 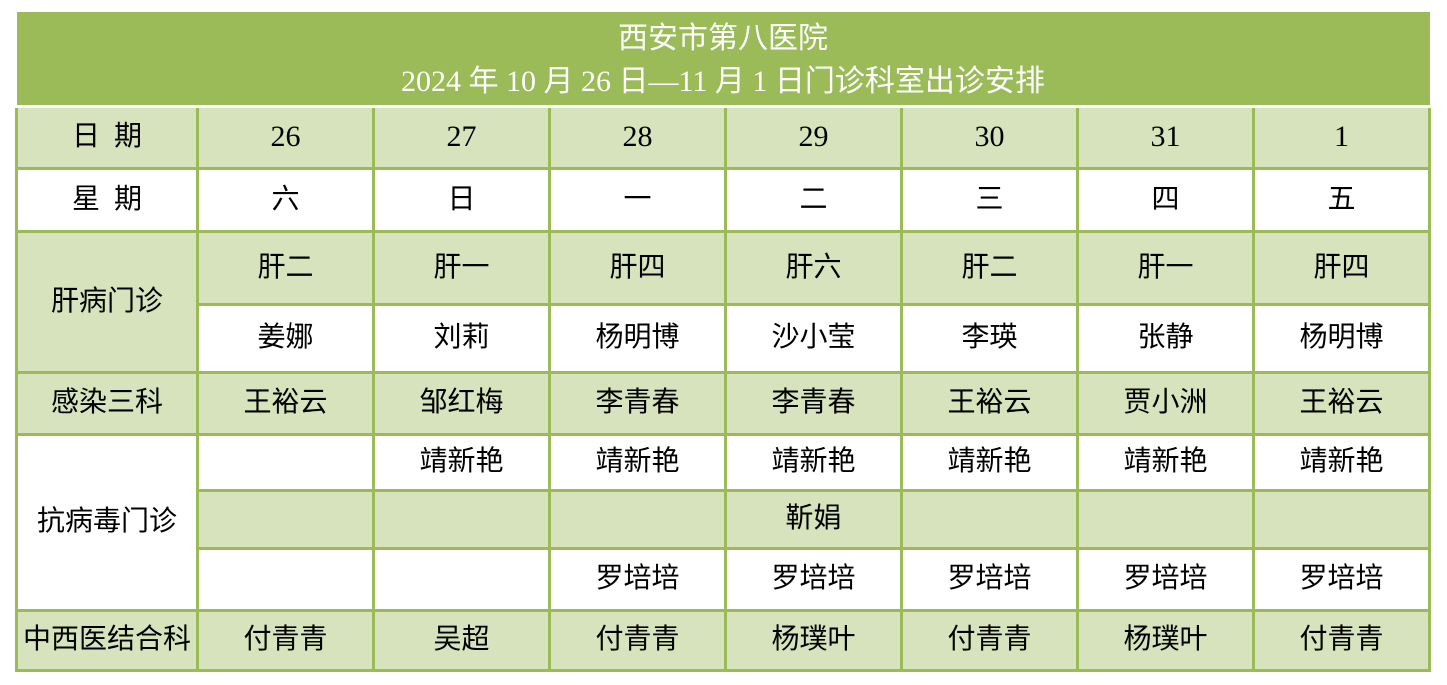 I want to click on weekday-cell: 六, so click(x=285, y=200).